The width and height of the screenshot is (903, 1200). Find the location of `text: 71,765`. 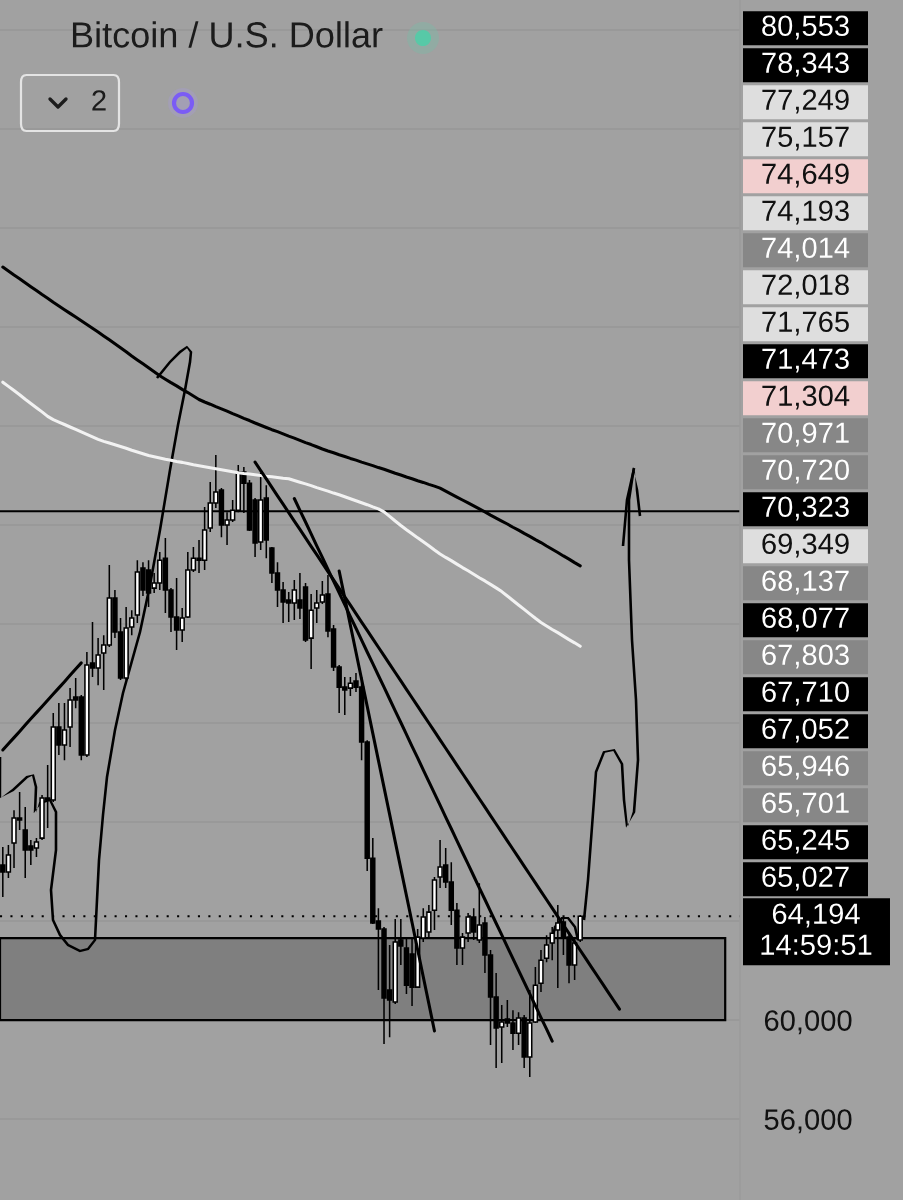

text: 71,765 is located at coordinates (805, 323).